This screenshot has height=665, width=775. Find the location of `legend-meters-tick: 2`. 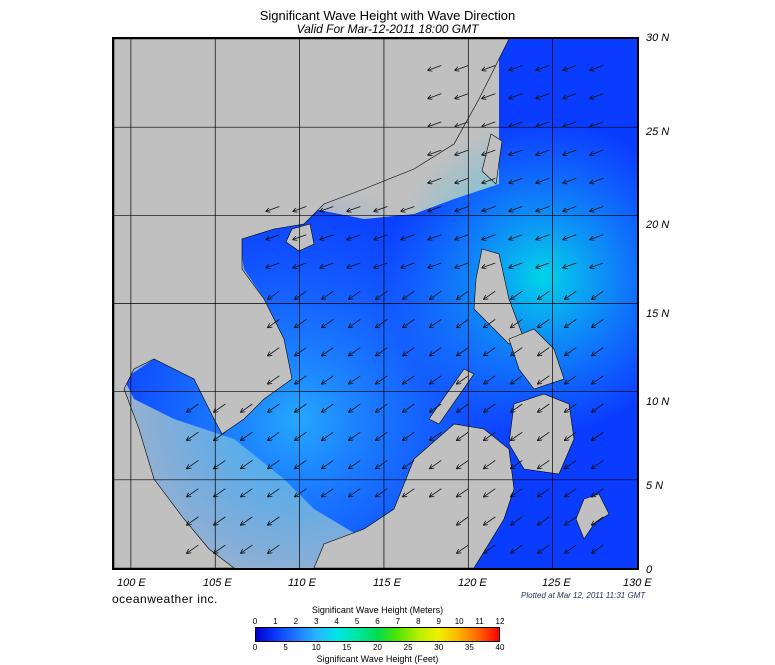

legend-meters-tick: 2 is located at coordinates (296, 621).